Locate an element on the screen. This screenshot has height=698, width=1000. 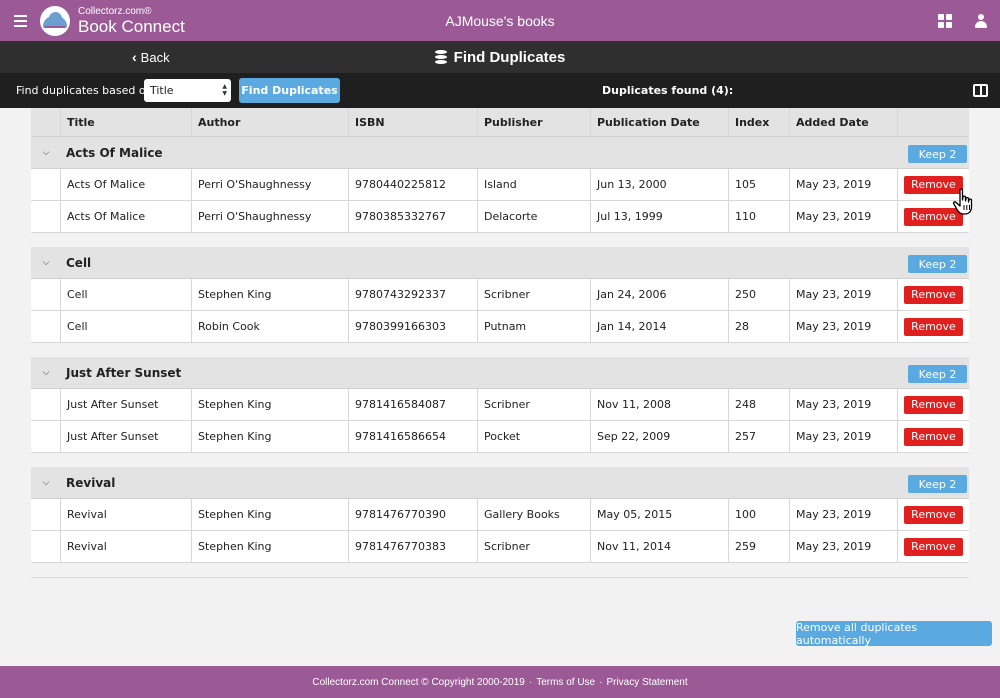
cell-title: Just After Sunset is located at coordinates (126, 436).